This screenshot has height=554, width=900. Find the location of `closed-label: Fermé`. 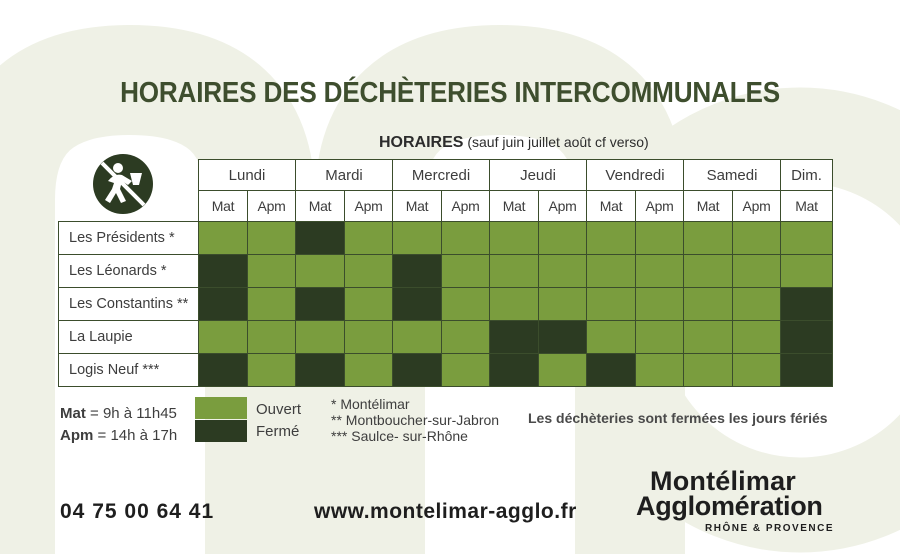

closed-label: Fermé is located at coordinates (278, 431).